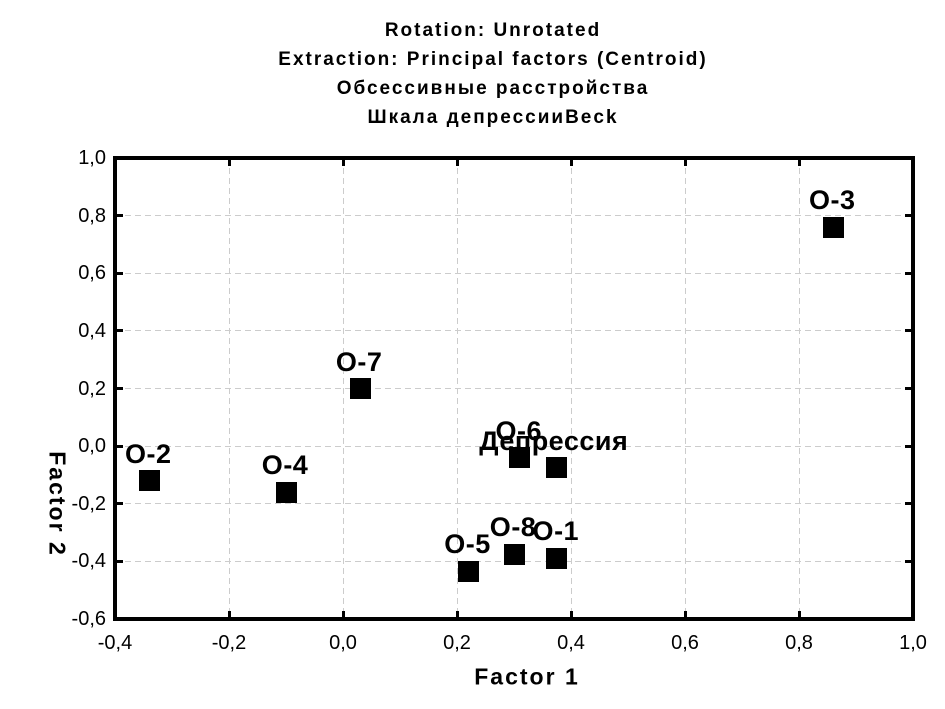 The height and width of the screenshot is (709, 945). What do you see at coordinates (493, 30) in the screenshot?
I see `chart-title-line-1: Rotation: Unrotated` at bounding box center [493, 30].